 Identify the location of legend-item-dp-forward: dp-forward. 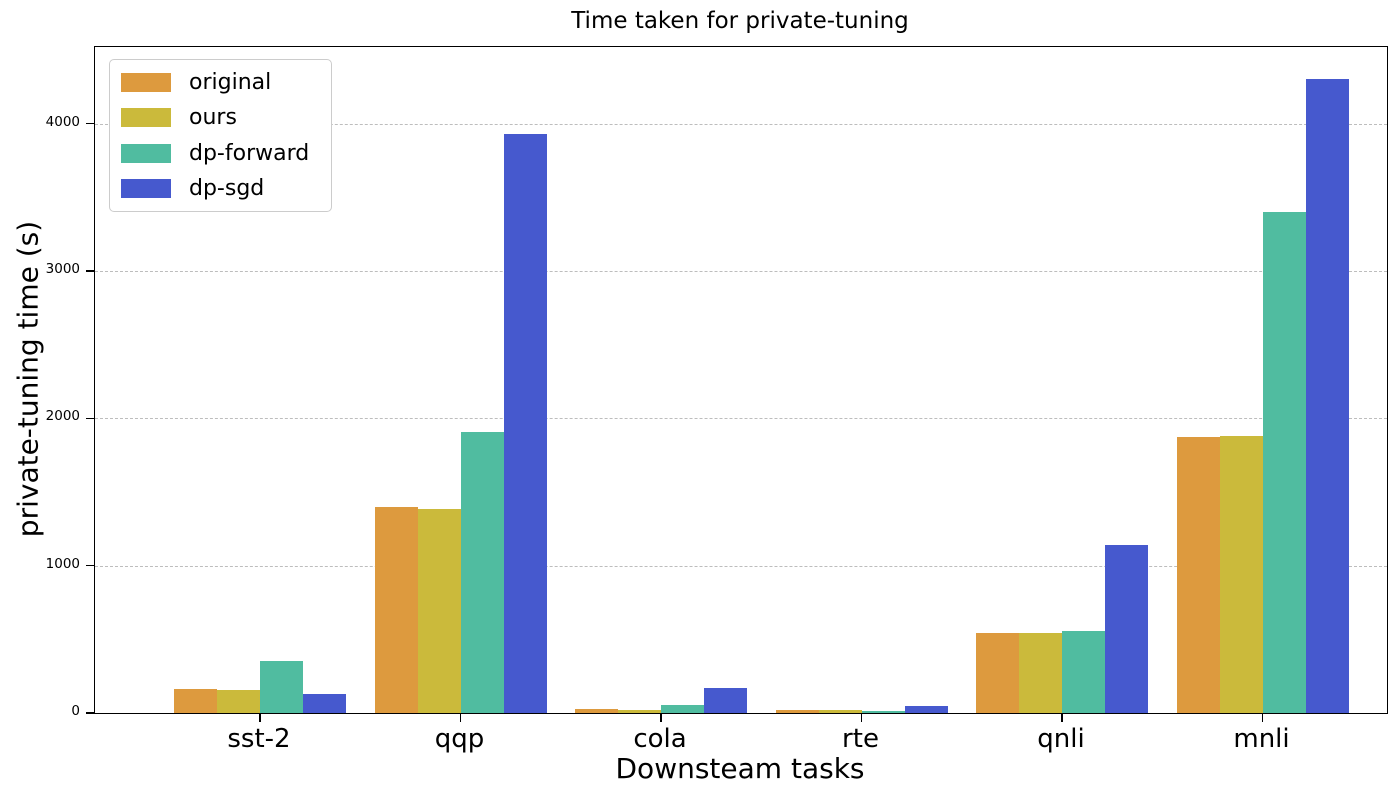
(215, 153).